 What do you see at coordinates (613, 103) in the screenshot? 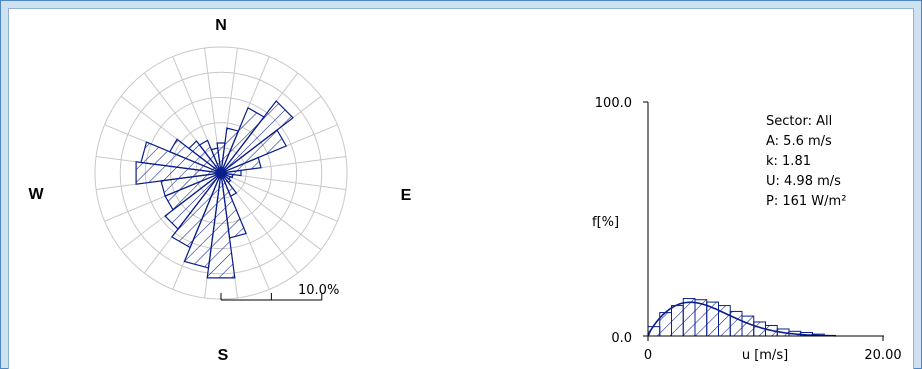
I see `y-max-label: 100.0` at bounding box center [613, 103].